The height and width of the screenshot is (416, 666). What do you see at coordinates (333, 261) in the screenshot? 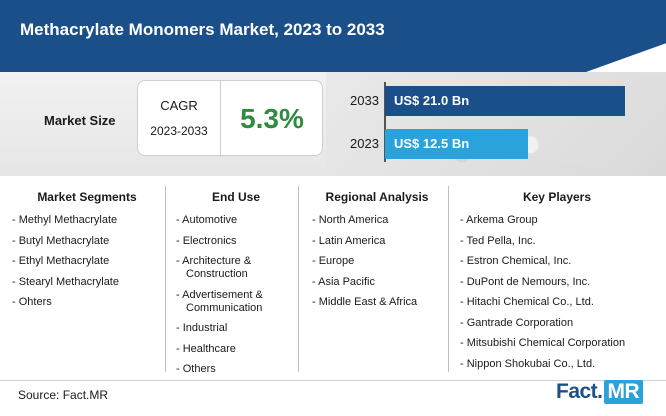
I see `list-item: - Europe` at bounding box center [333, 261].